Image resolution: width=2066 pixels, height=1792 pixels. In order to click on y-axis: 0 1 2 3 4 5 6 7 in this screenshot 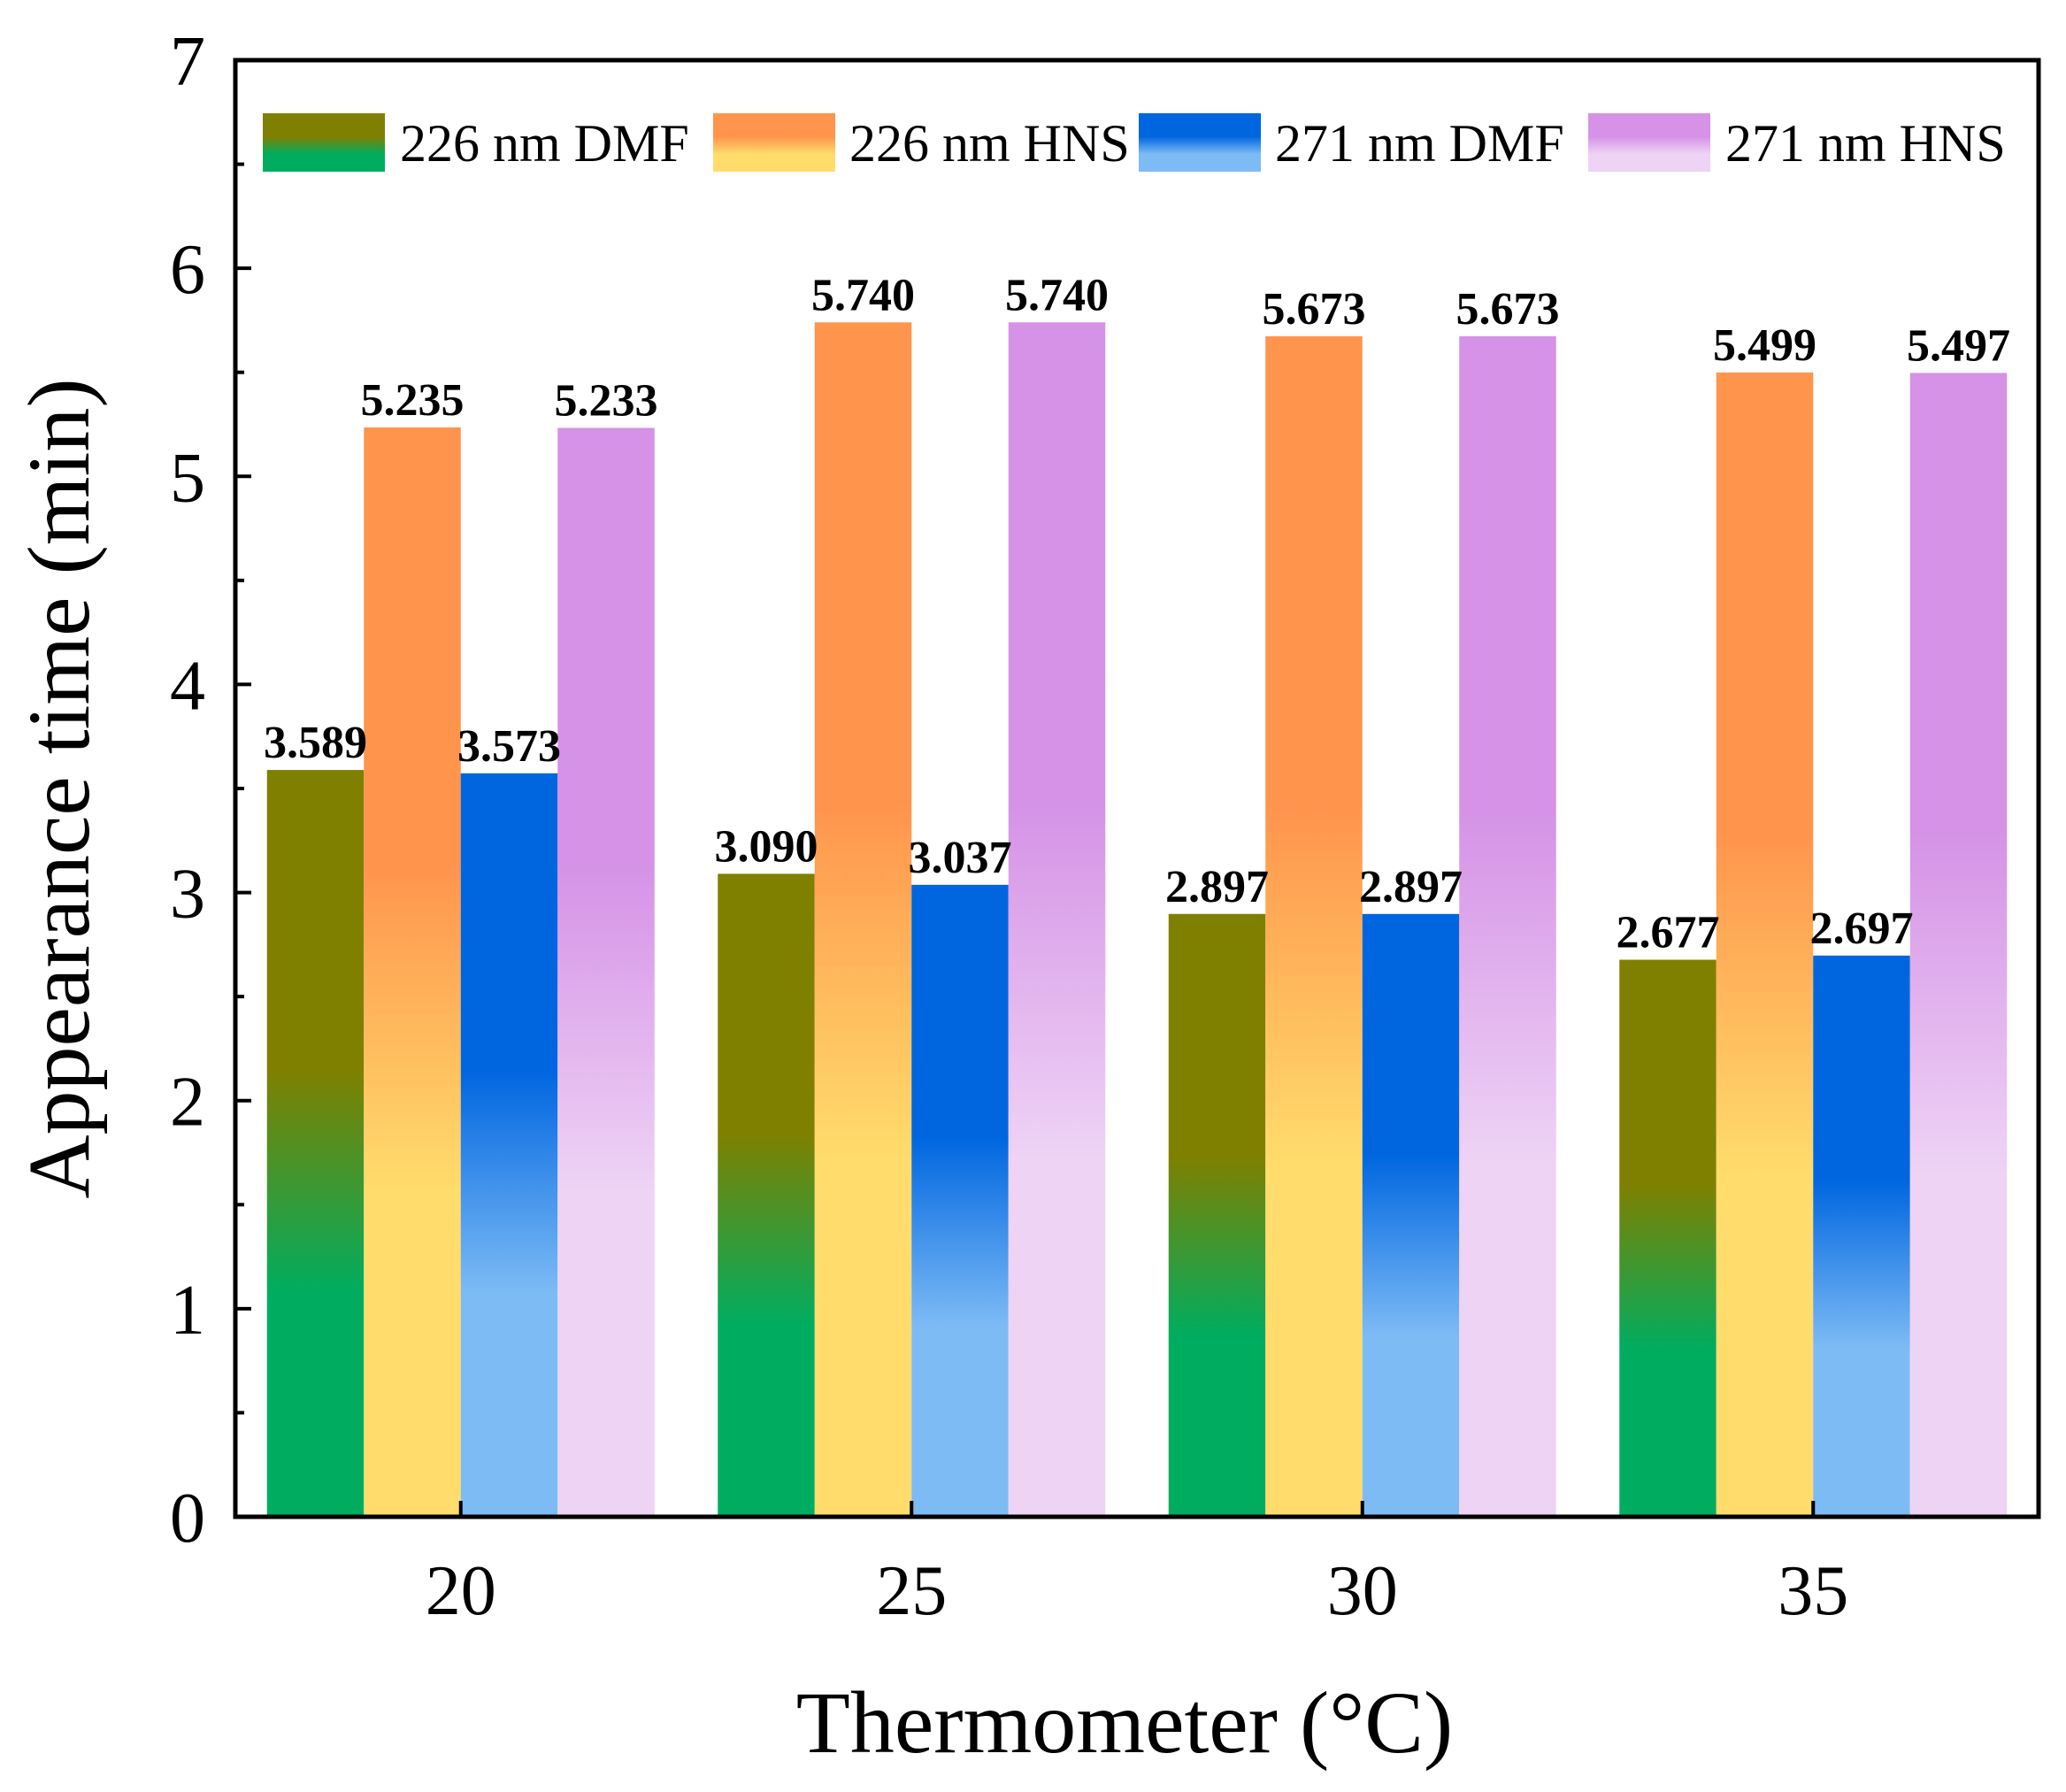, I will do `click(211, 790)`.